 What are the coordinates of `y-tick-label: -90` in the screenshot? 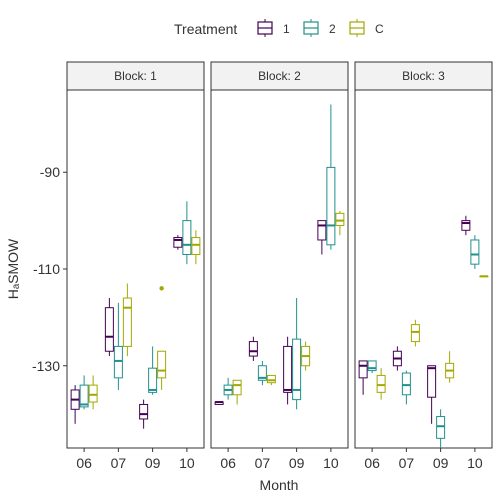 It's located at (50, 172).